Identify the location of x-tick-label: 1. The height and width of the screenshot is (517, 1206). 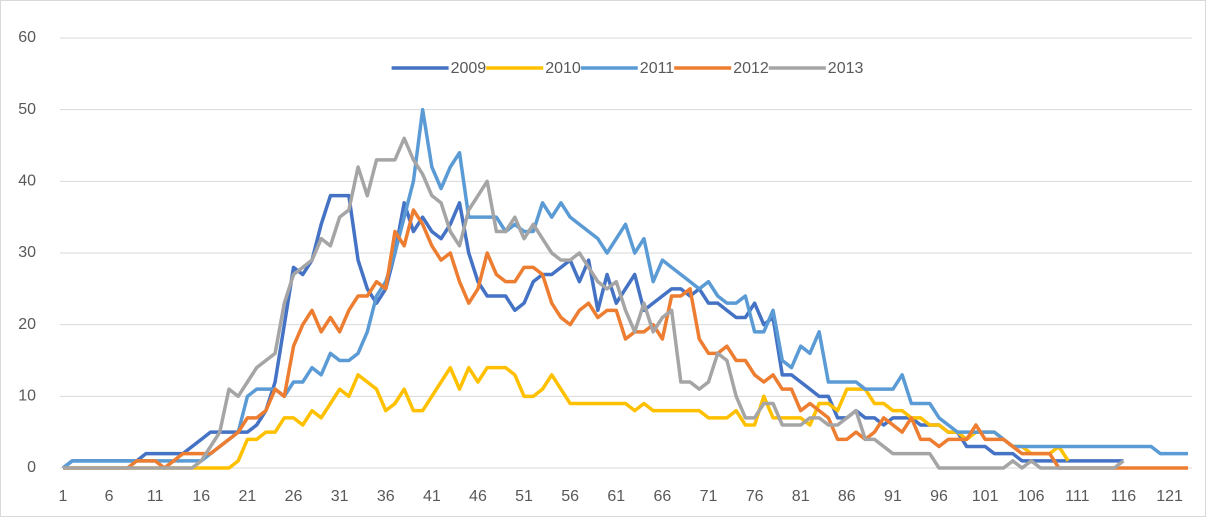
(63, 496).